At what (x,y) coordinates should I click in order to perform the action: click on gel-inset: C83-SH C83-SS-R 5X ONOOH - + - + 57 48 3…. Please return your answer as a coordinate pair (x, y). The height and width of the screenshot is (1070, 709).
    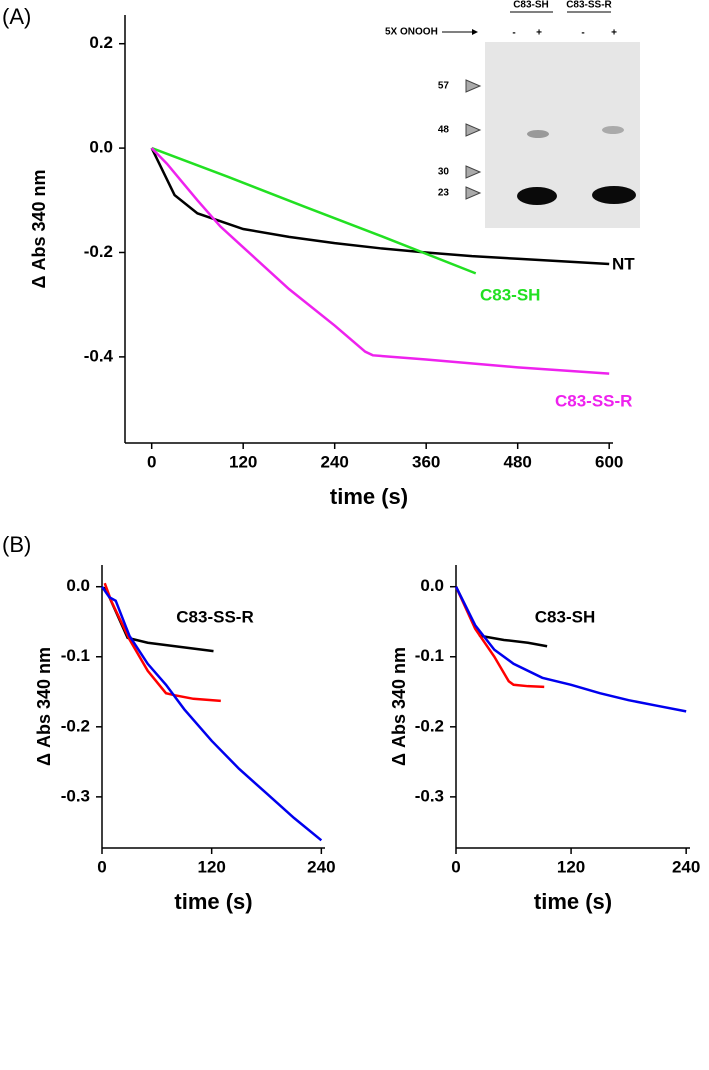
    Looking at the image, I should click on (512, 114).